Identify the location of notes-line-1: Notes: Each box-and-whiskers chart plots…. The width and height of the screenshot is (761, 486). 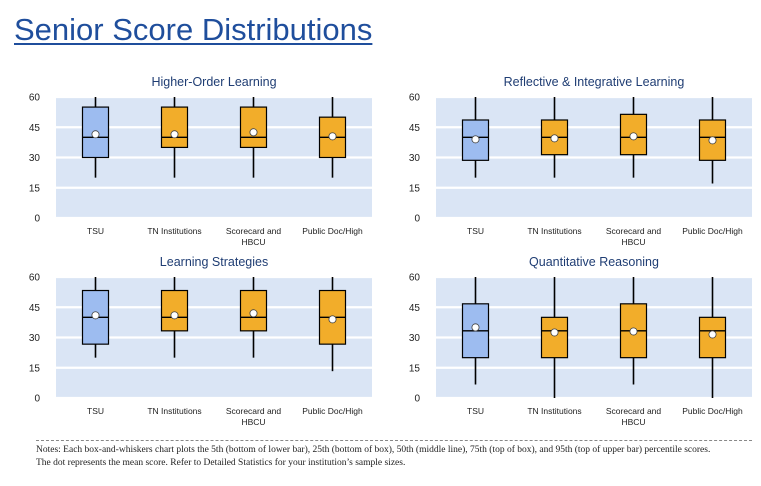
(373, 450).